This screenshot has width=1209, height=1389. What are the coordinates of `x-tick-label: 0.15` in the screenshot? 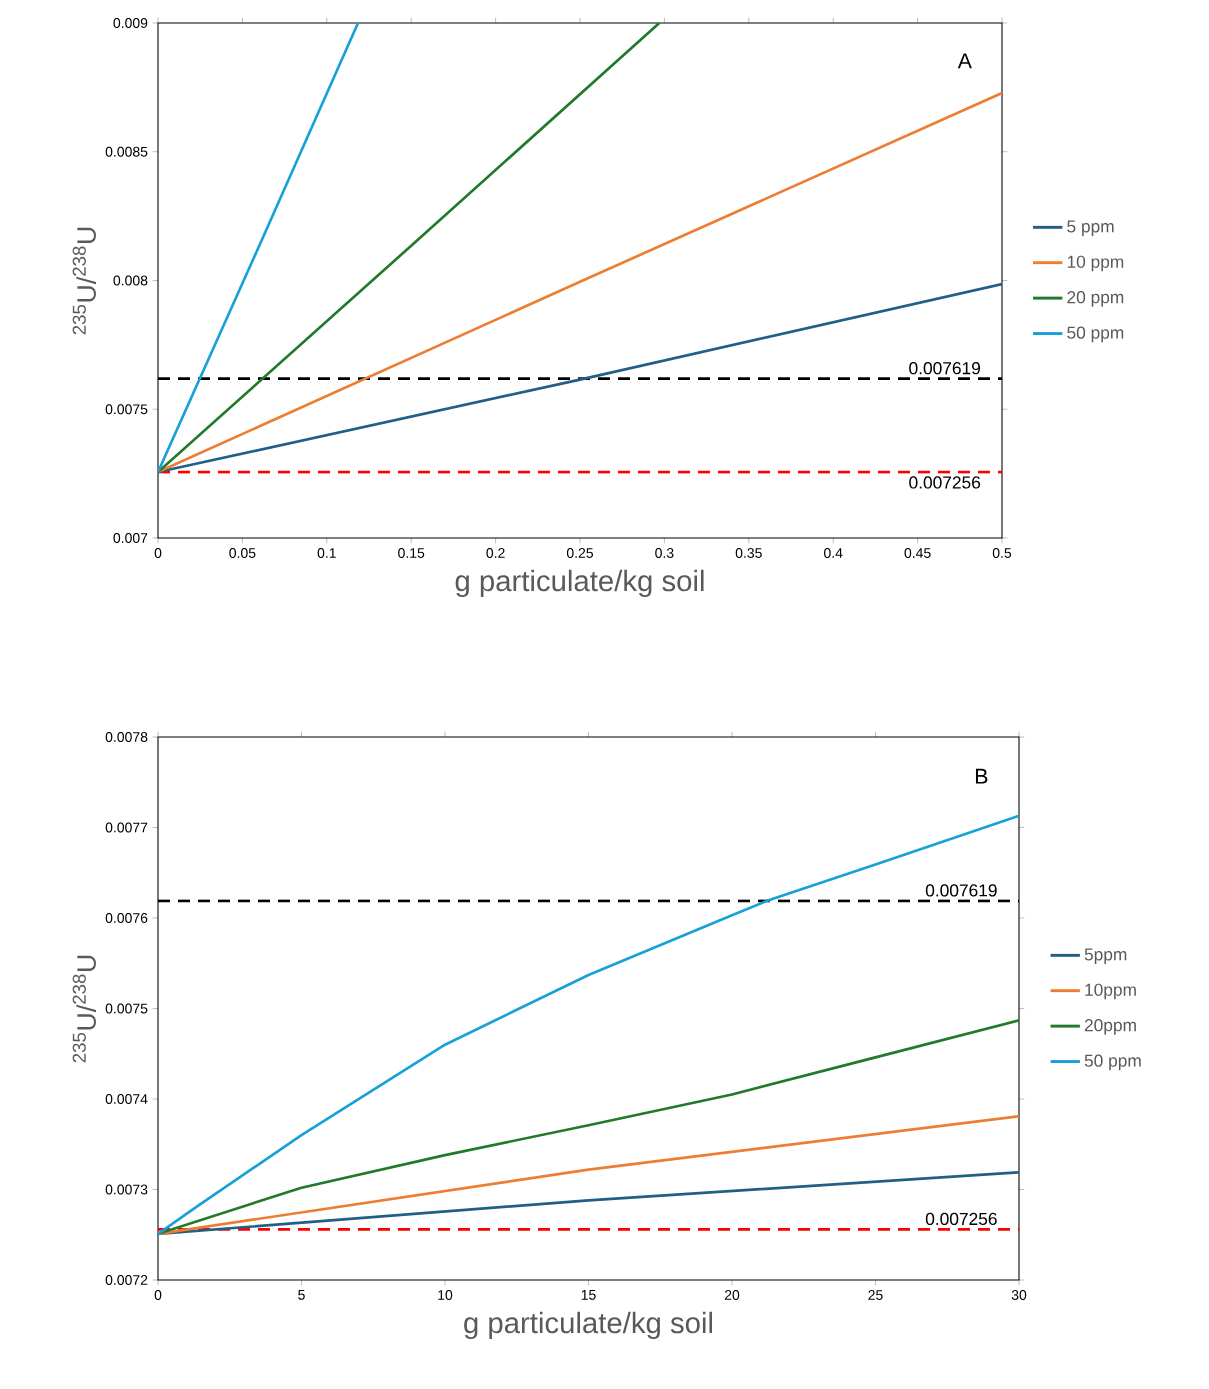 It's located at (411, 553).